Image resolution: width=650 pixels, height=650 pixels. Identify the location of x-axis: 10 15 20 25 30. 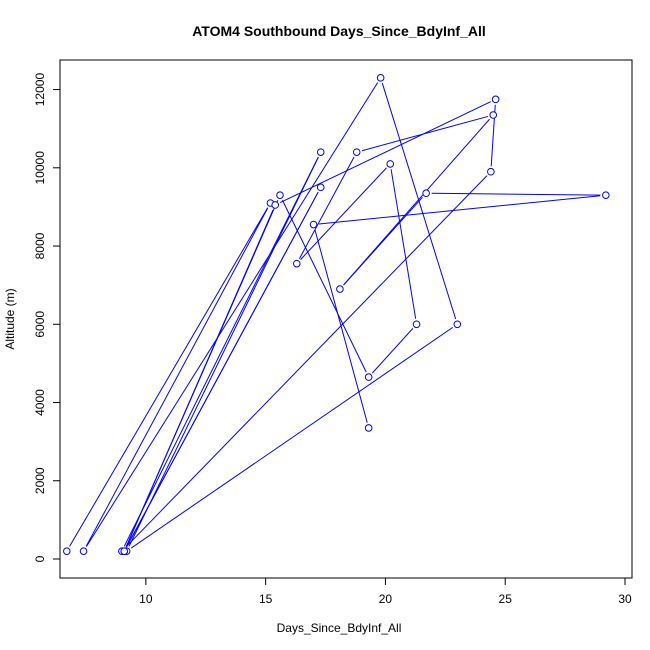
(385, 591).